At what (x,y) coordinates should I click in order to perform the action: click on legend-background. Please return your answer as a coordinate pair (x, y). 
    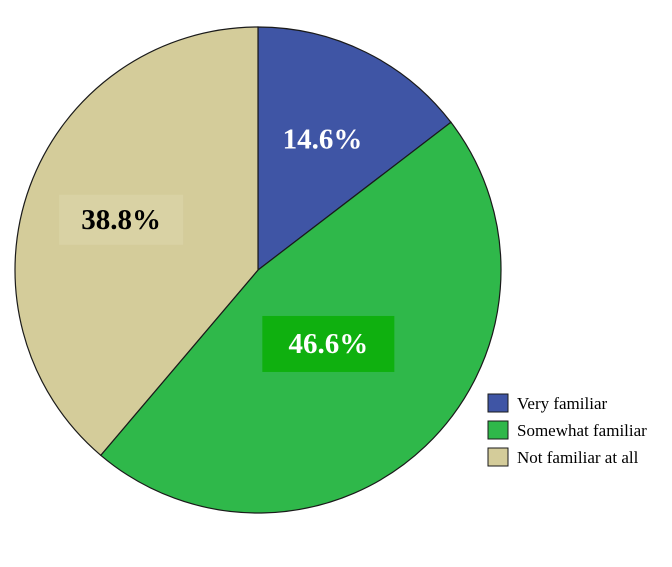
    Looking at the image, I should click on (575, 430).